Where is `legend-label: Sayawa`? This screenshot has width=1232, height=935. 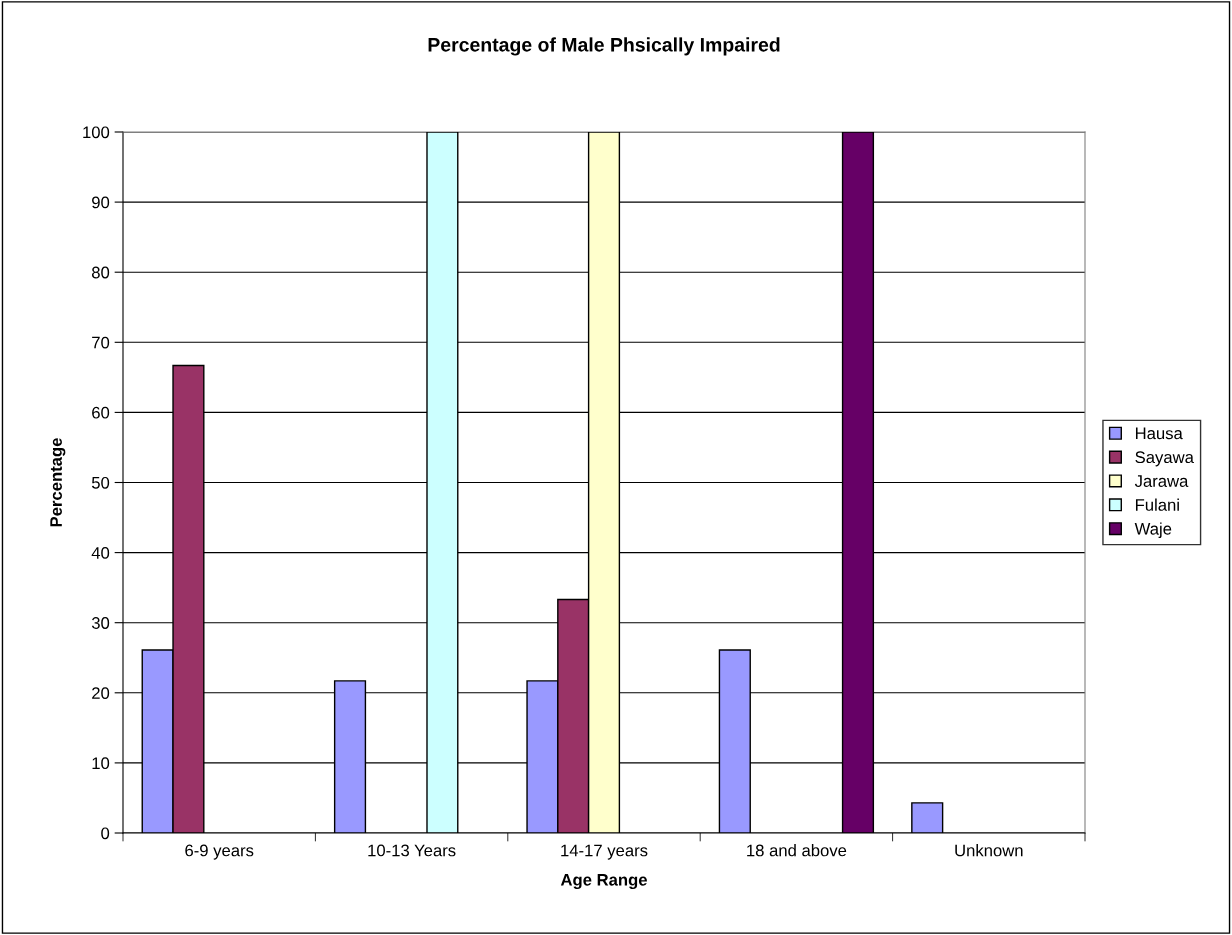 legend-label: Sayawa is located at coordinates (1164, 459).